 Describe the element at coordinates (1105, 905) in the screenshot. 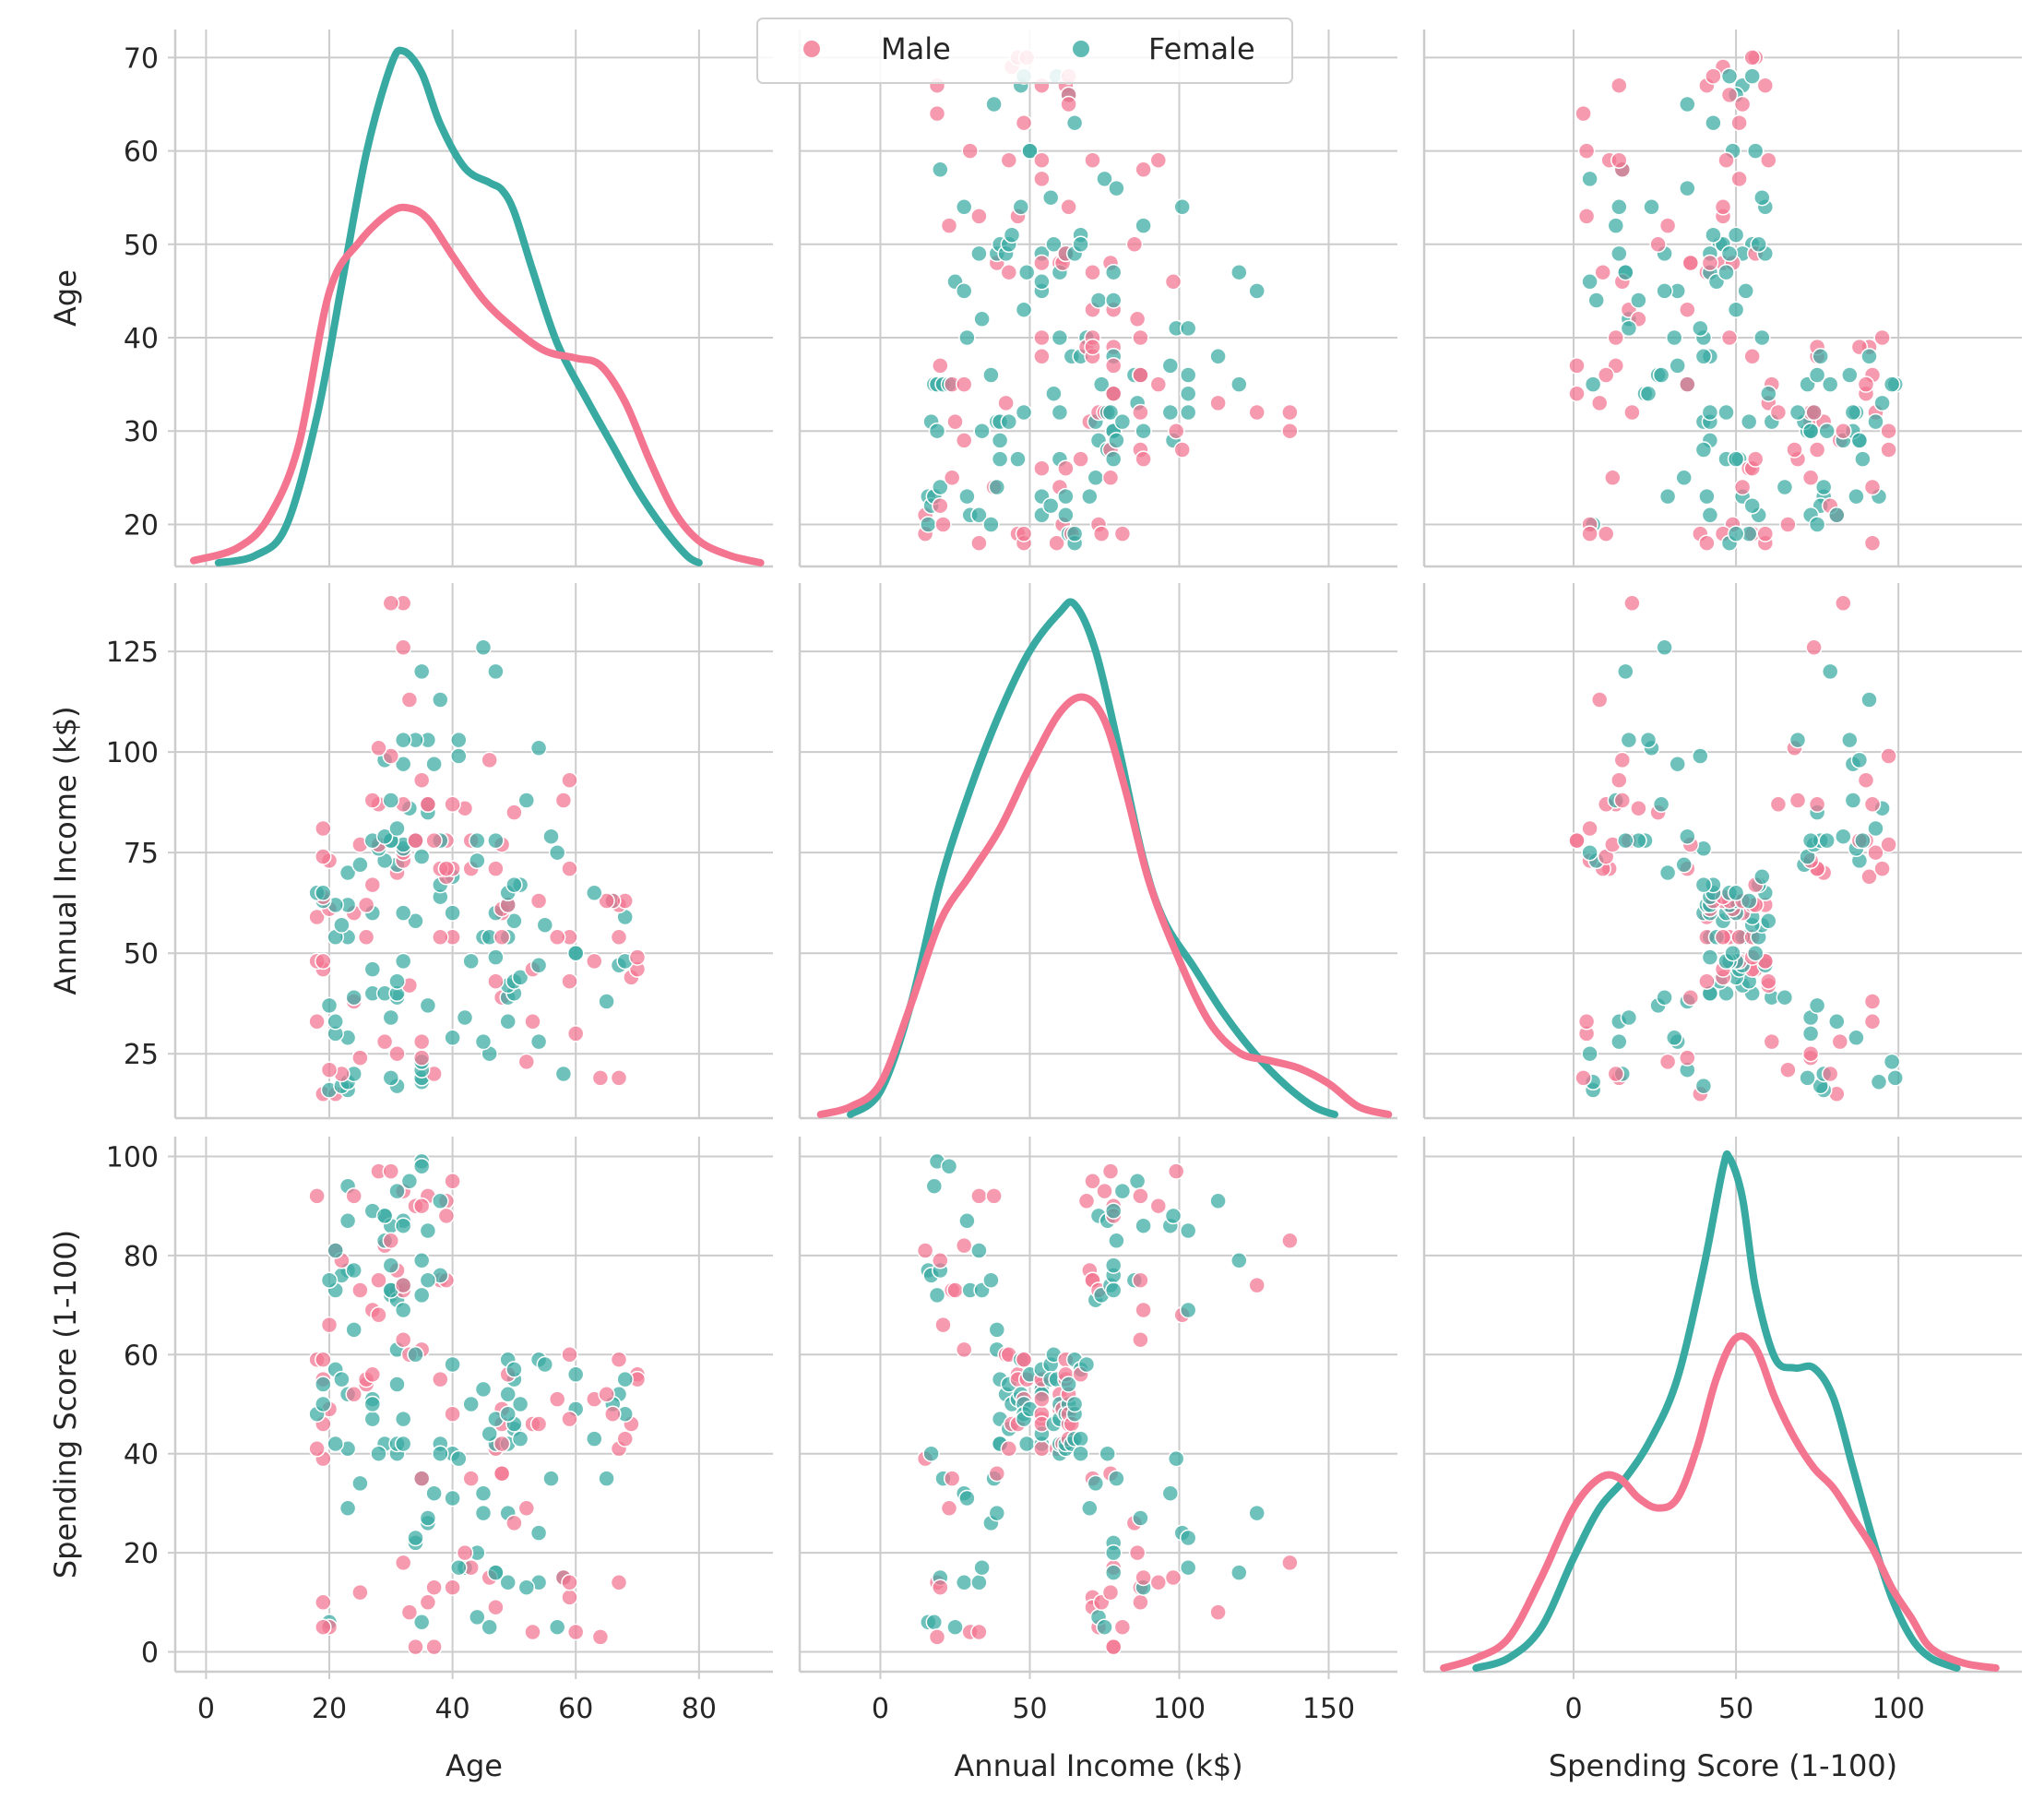

I see `kde-curve-male` at that location.